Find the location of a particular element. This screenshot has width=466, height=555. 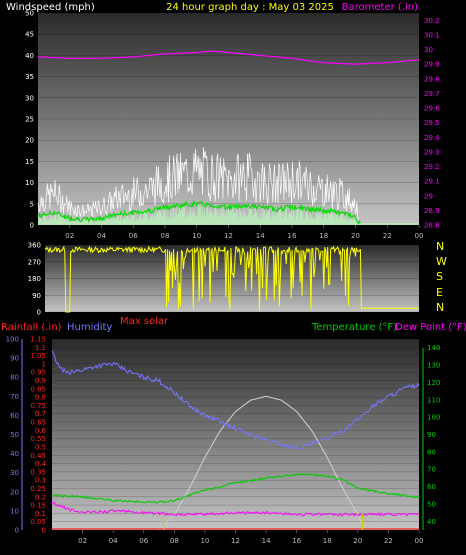

barometer-tick-label: 29.4 is located at coordinates (432, 138).